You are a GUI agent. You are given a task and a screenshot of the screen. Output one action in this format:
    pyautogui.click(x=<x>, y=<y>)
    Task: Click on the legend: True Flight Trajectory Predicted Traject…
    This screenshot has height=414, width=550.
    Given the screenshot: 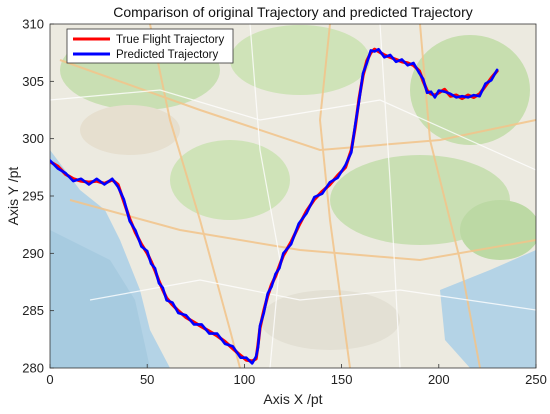 What is the action you would take?
    pyautogui.click(x=150, y=46)
    